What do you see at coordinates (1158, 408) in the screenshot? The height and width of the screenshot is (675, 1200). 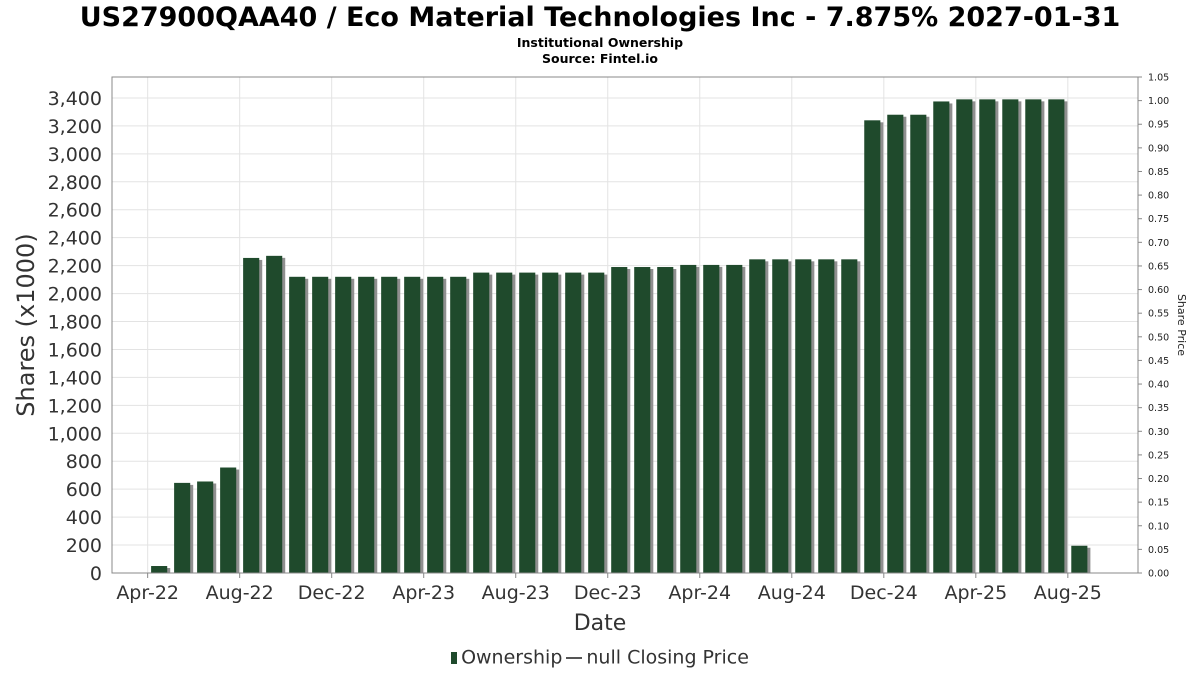 I see `y2-tick-label: 0.35` at bounding box center [1158, 408].